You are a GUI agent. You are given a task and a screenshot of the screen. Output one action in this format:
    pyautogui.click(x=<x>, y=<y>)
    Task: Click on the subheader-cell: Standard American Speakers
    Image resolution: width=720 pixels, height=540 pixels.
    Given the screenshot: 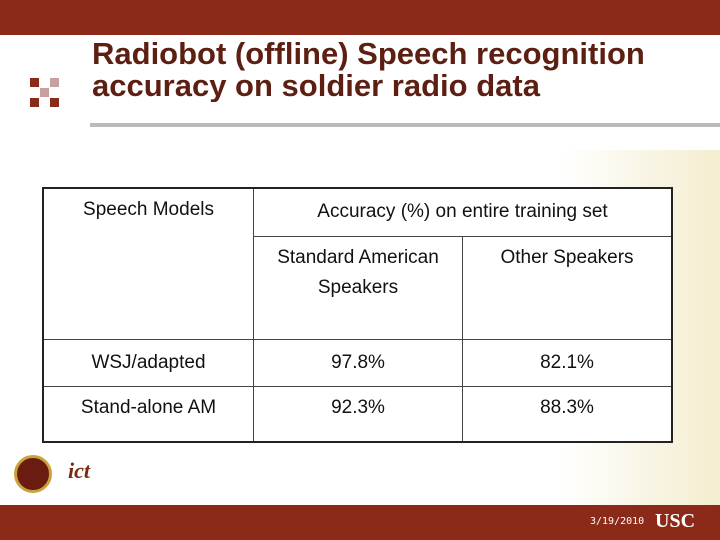 What is the action you would take?
    pyautogui.click(x=358, y=287)
    